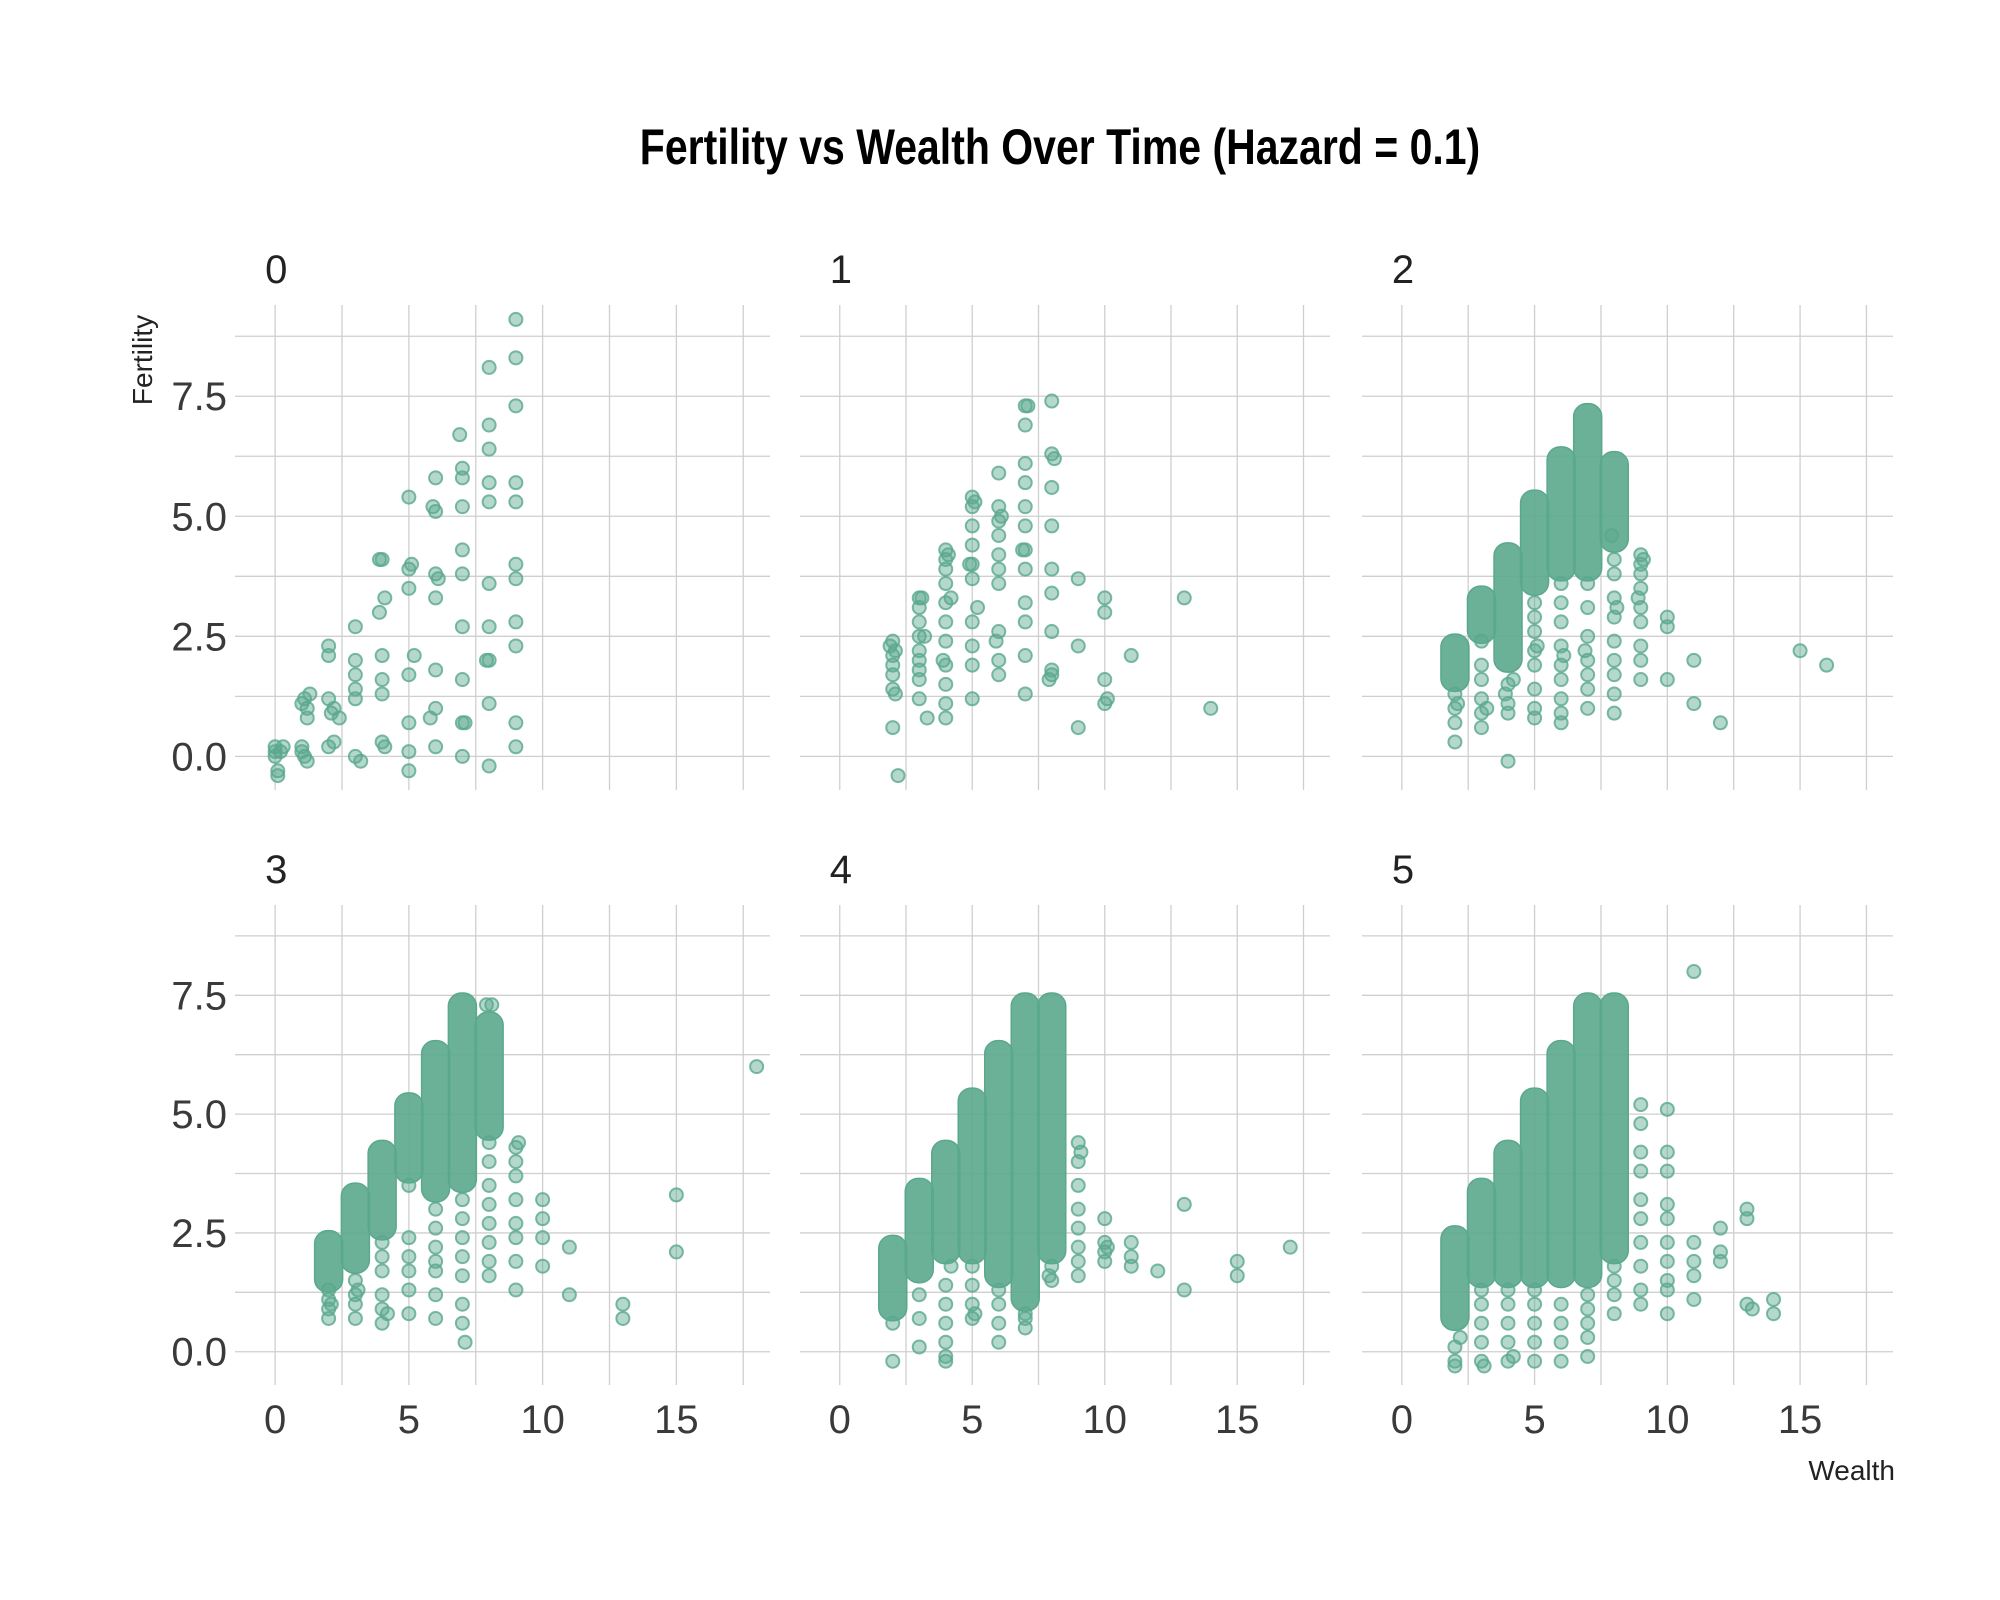 This screenshot has height=1600, width=2000. What do you see at coordinates (972, 1420) in the screenshot?
I see `x-tick-label: 5` at bounding box center [972, 1420].